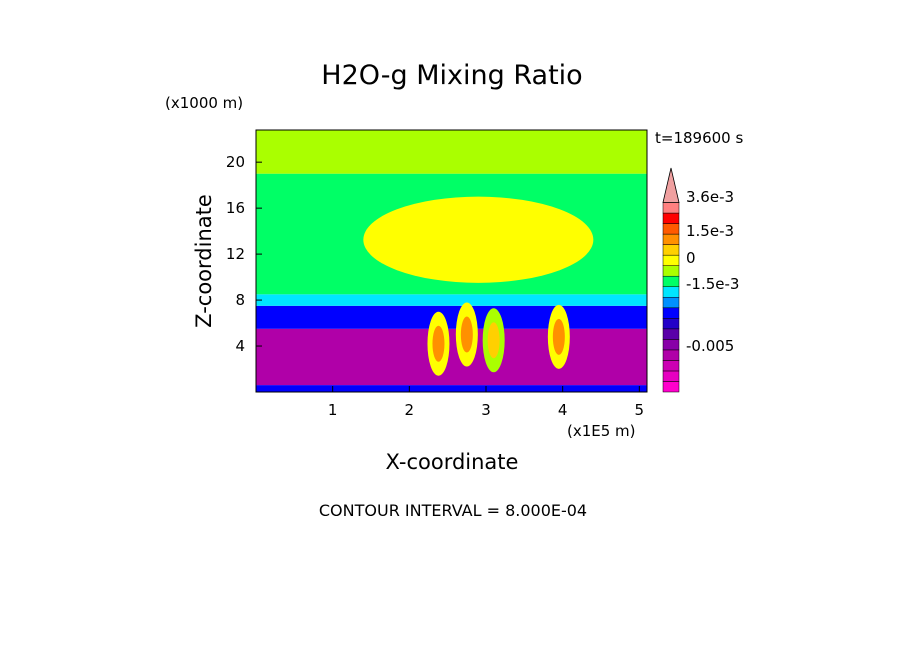 Image resolution: width=904 pixels, height=654 pixels. Describe the element at coordinates (235, 254) in the screenshot. I see `y-tick-label-2: 12` at that location.